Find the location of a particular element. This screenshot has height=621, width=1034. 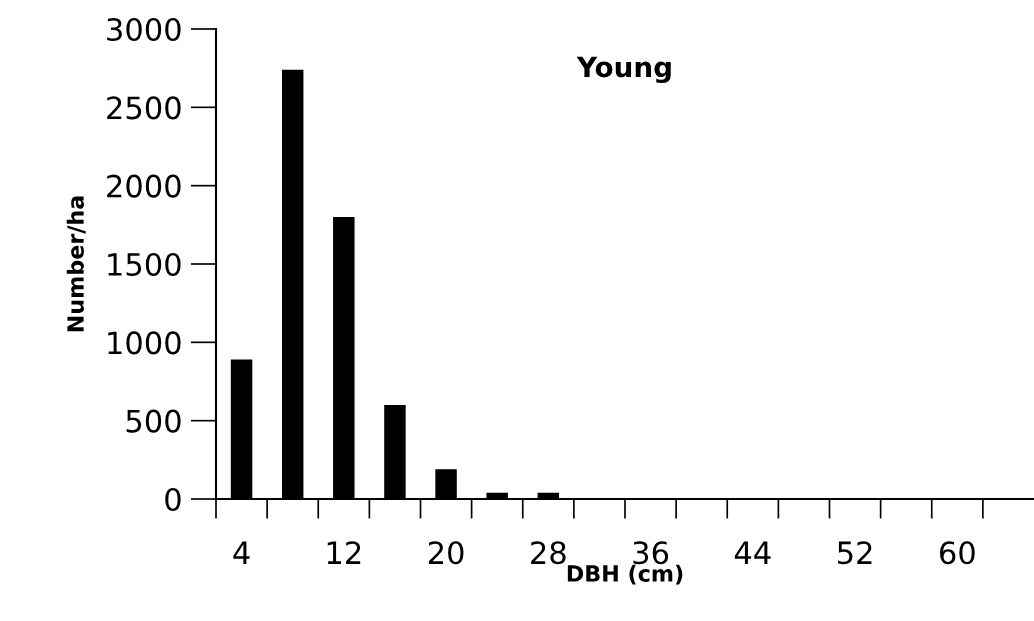

x-tick-label: 44 is located at coordinates (752, 552).